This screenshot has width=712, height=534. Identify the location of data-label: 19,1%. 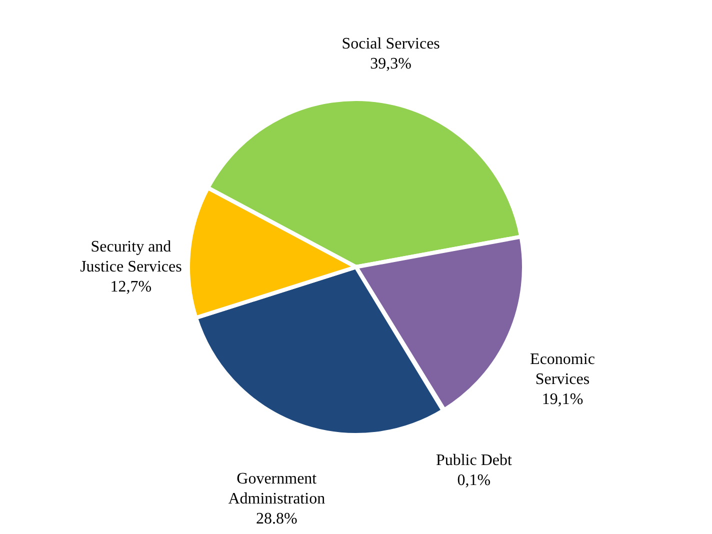
(563, 399).